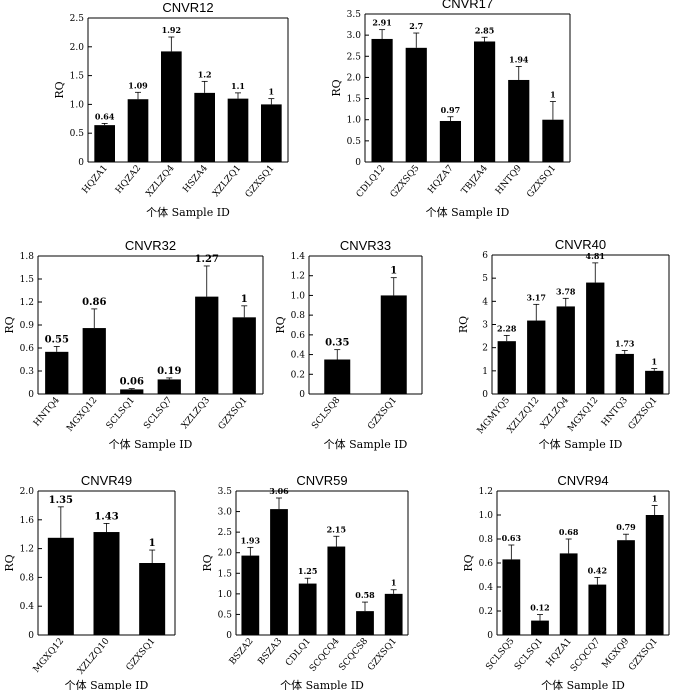 This screenshot has width=700, height=690. What do you see at coordinates (475, 179) in the screenshot?
I see `x-tick-label: TBJZA4` at bounding box center [475, 179].